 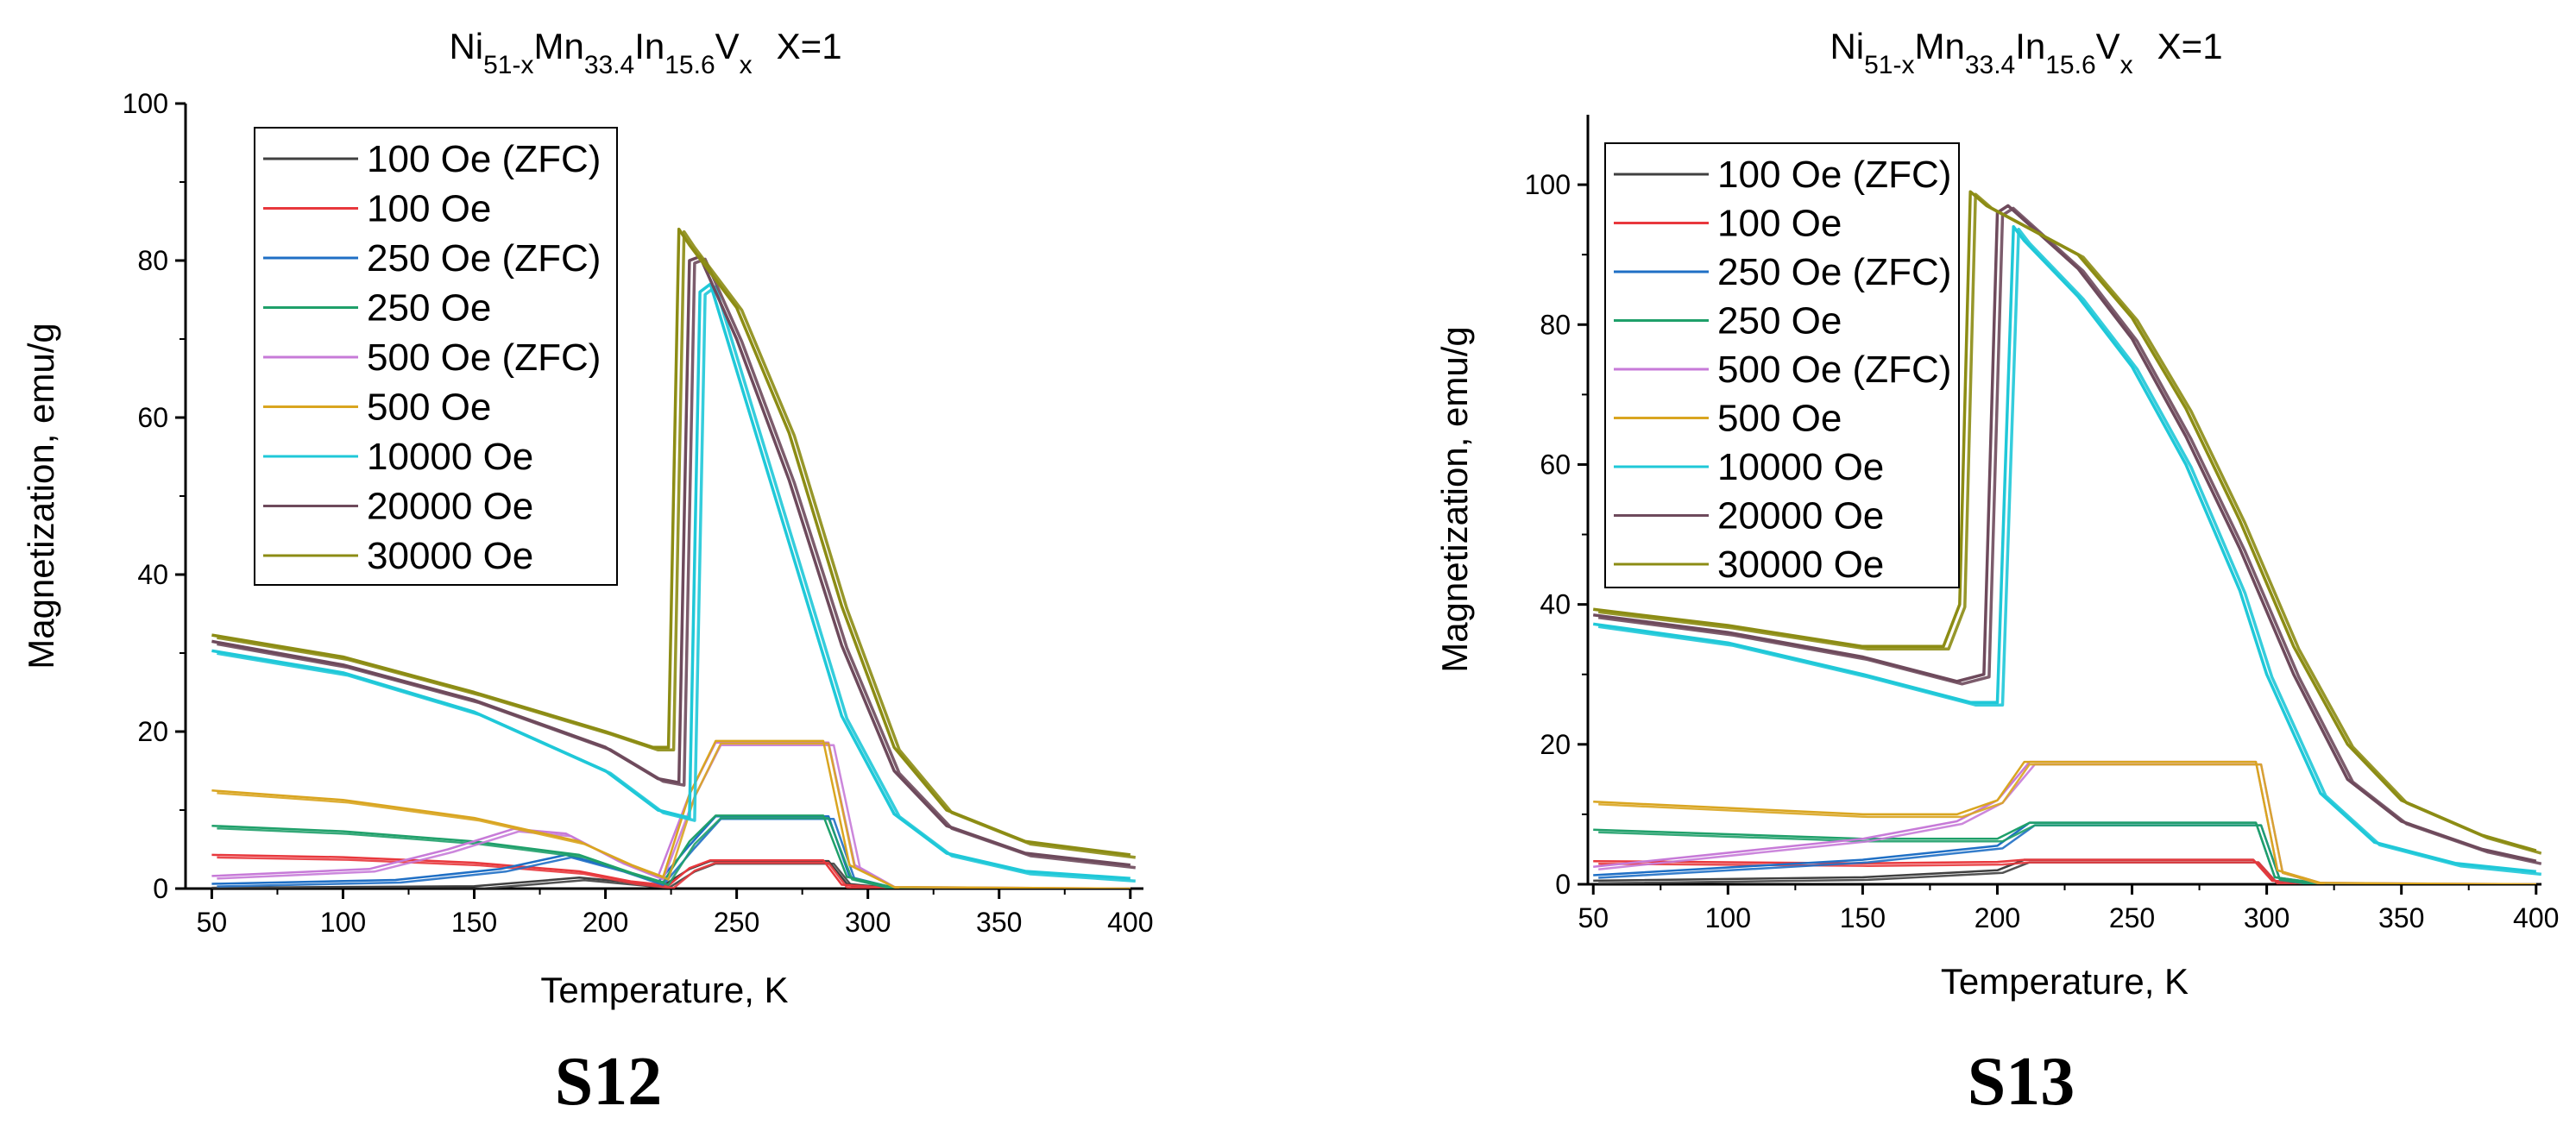 I want to click on panel-label: S13, so click(x=2022, y=1082).